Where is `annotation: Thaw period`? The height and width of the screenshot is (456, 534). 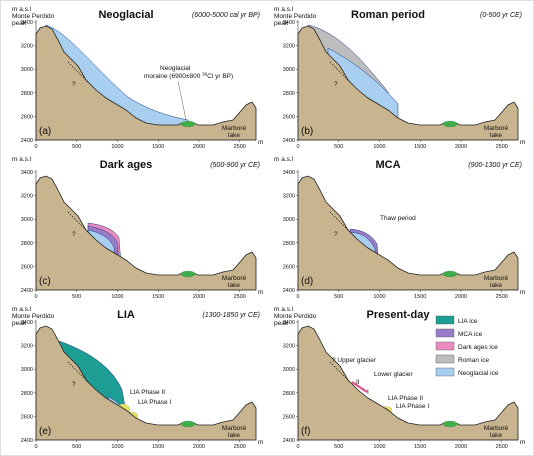 annotation: Thaw period is located at coordinates (398, 218).